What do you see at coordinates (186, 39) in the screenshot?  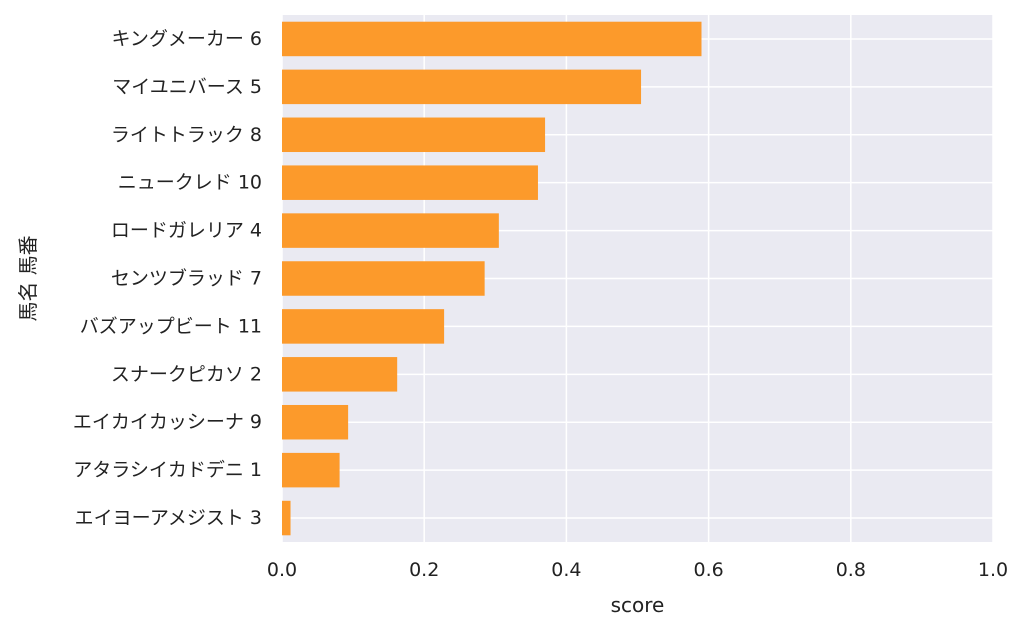 I see `y-tick-label: キングメーカー 6` at bounding box center [186, 39].